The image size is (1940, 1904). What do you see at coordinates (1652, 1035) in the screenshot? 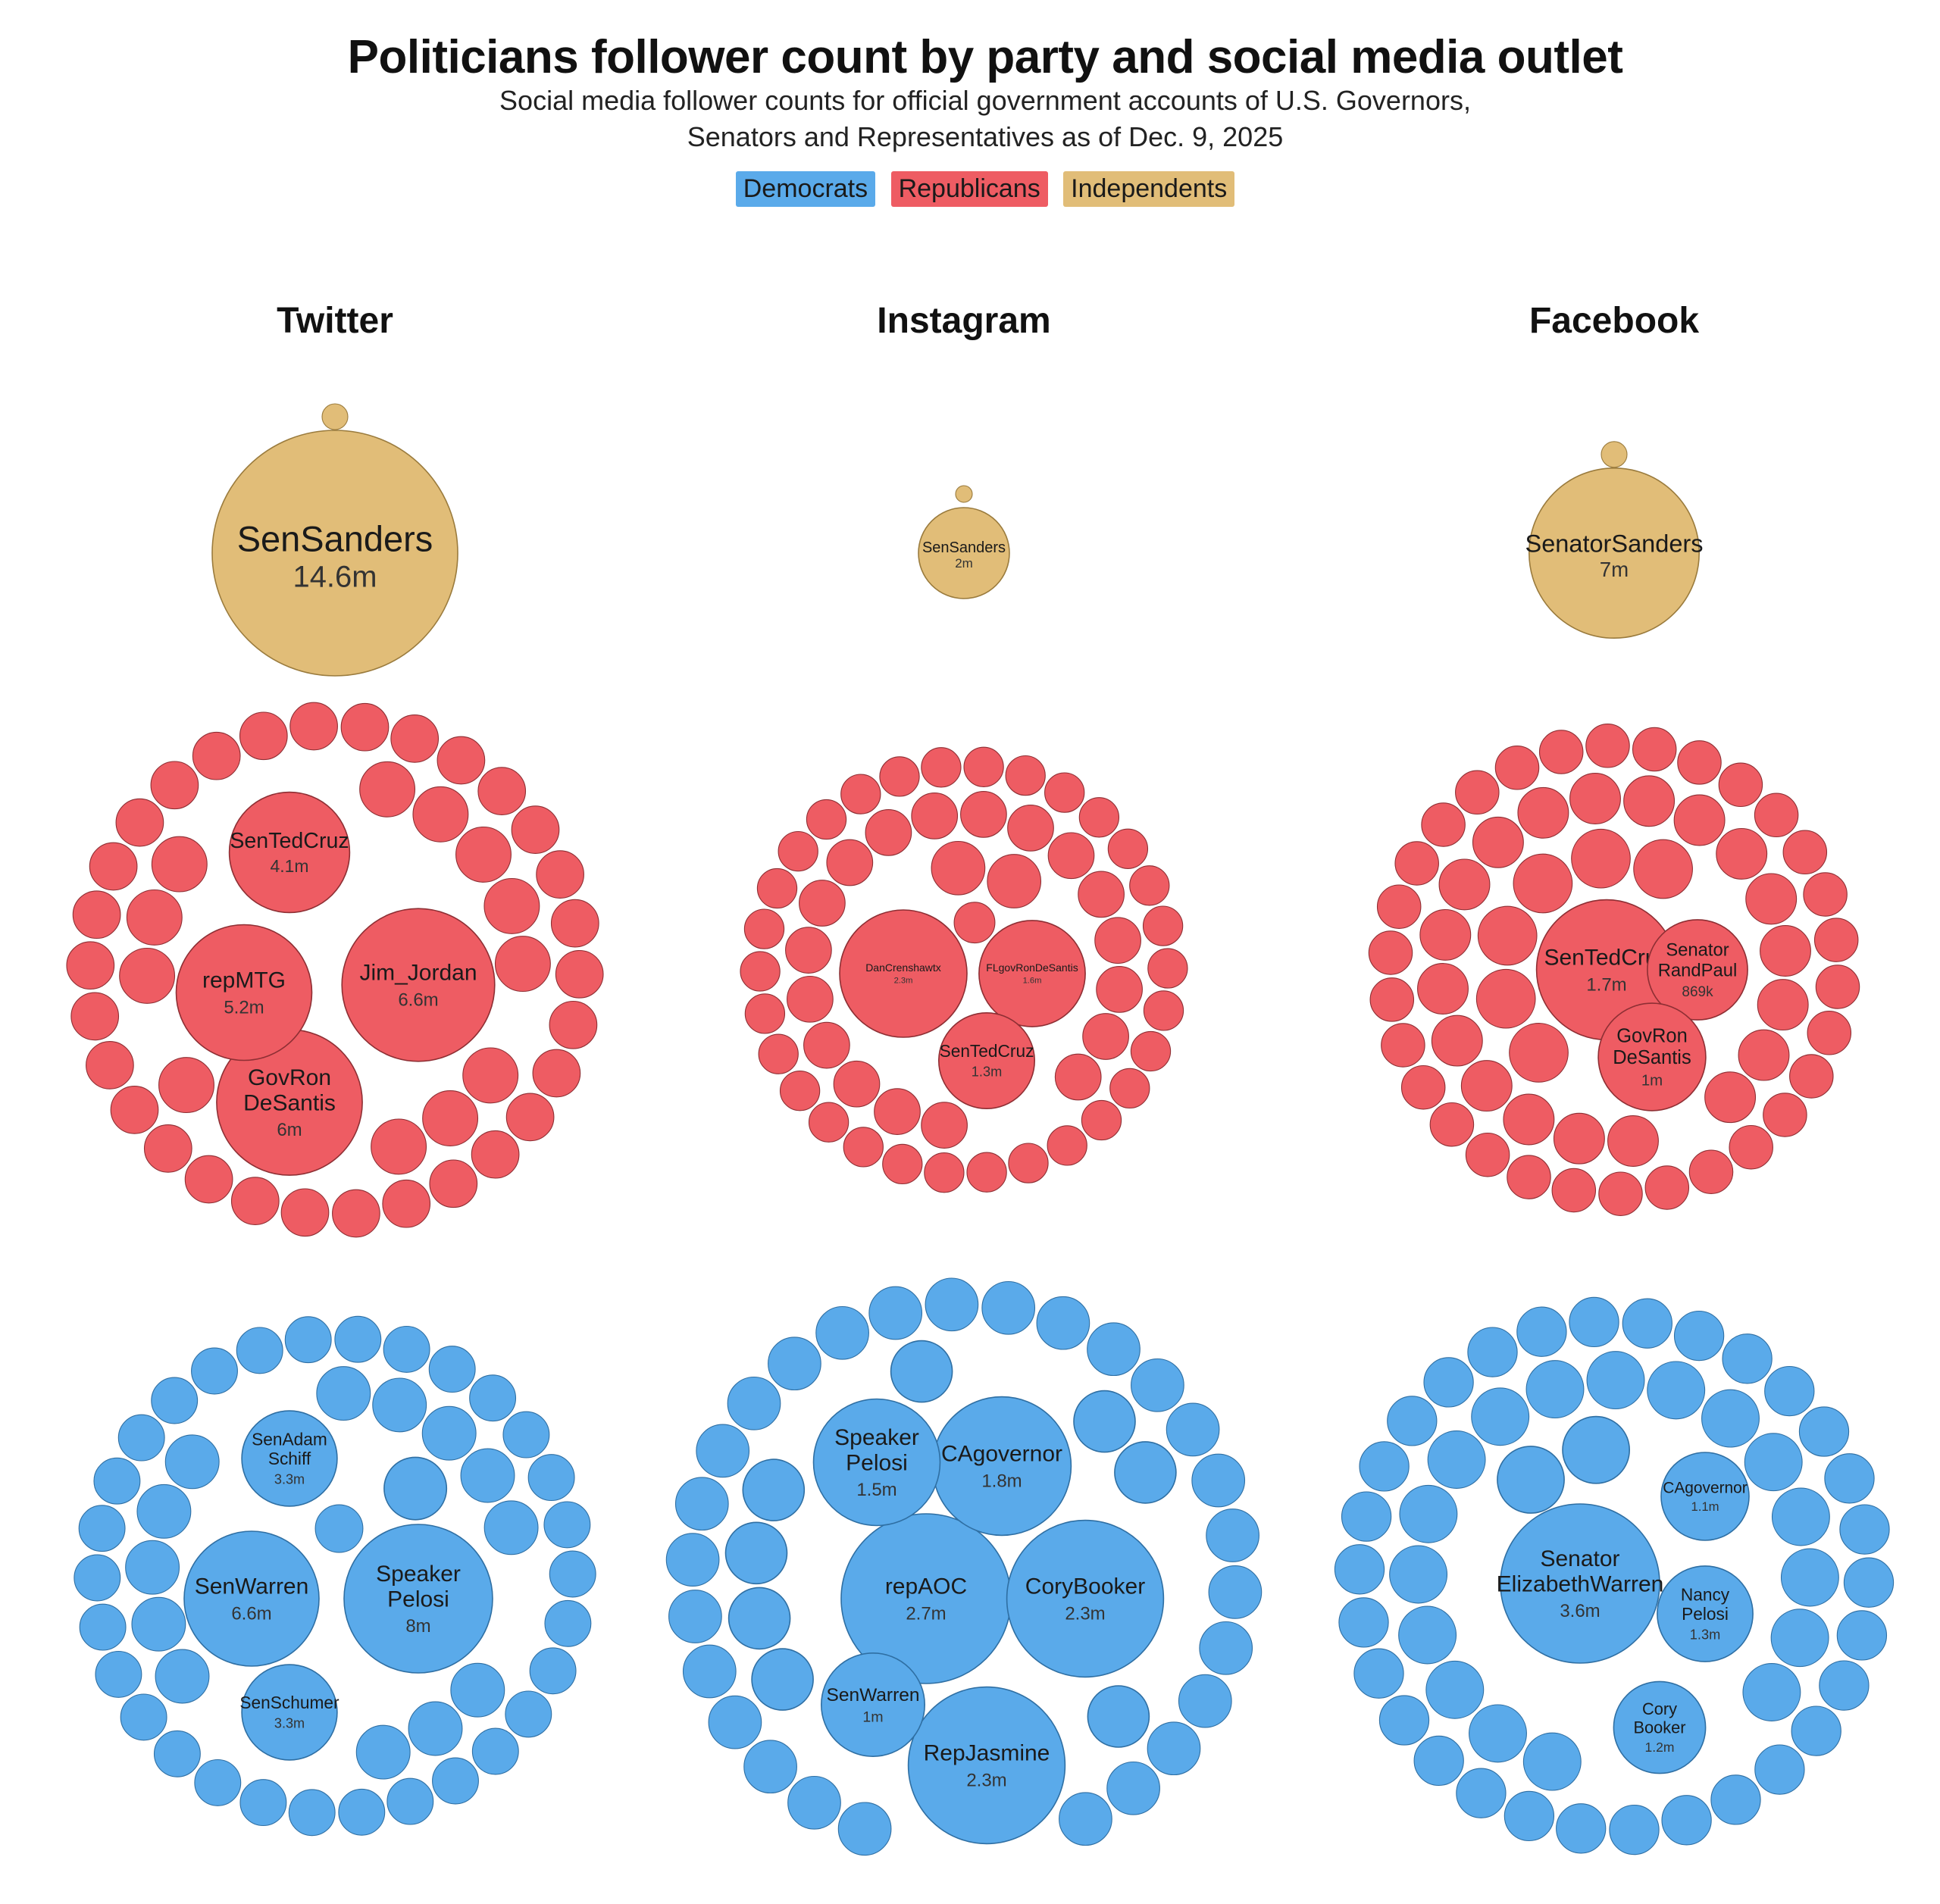
I see `facebook-republicans-label-name-2: GovRon` at bounding box center [1652, 1035].